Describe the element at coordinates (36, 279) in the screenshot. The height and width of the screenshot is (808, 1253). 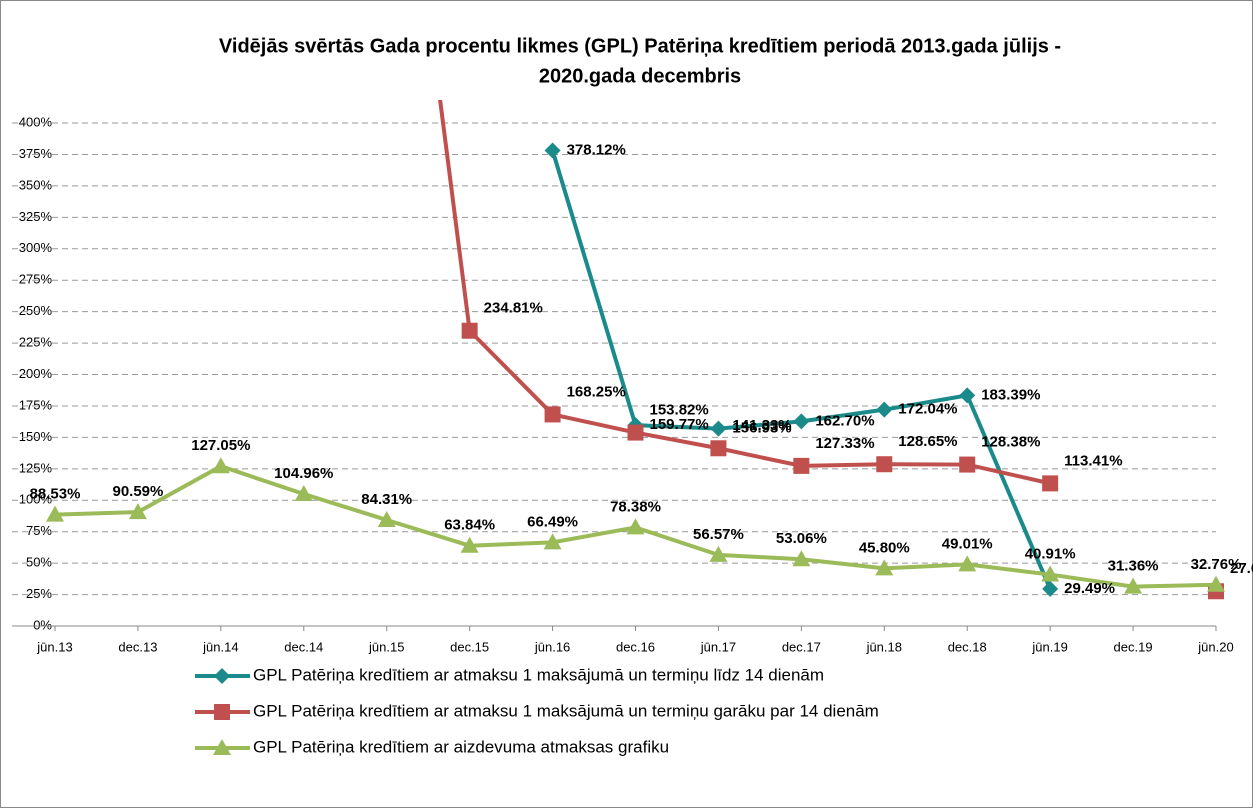
I see `y-tick-label: 275%` at that location.